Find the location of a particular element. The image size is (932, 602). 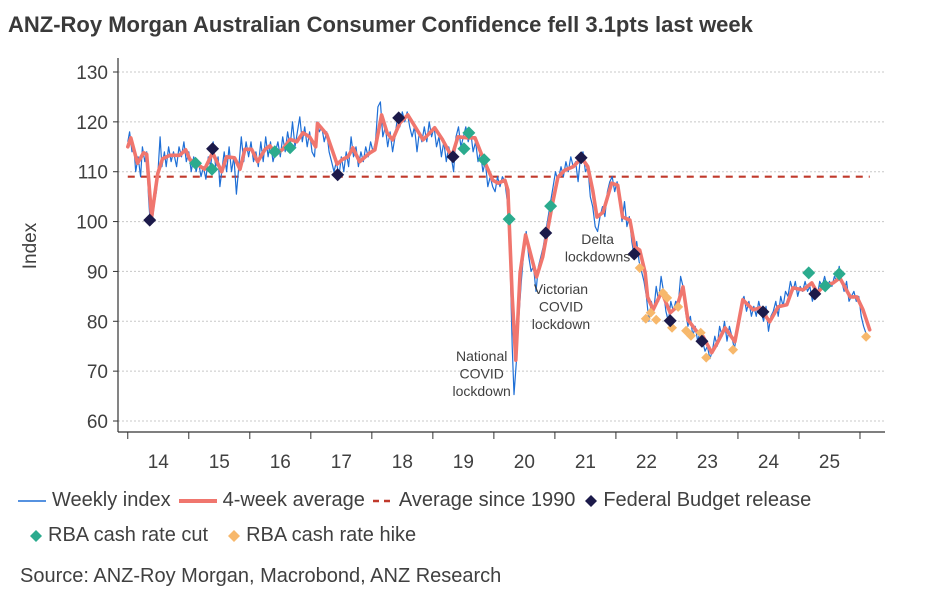

legend-row-2: RBA cash rate cut RBA cash rate hike is located at coordinates (226, 535).